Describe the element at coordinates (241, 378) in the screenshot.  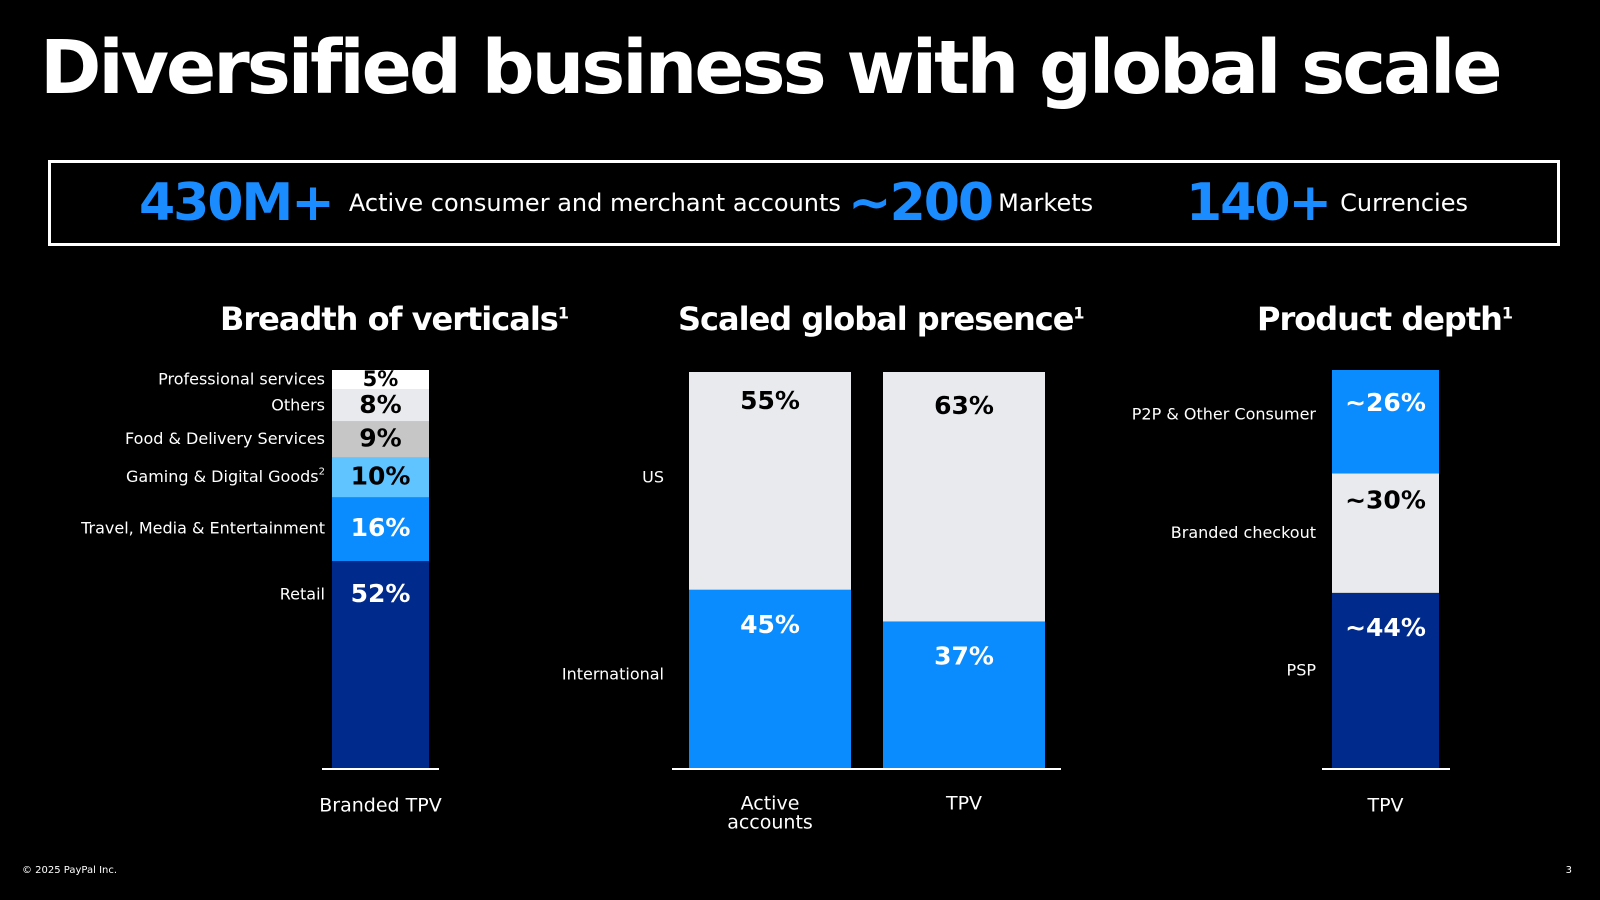
I see `series-label: Professional services` at that location.